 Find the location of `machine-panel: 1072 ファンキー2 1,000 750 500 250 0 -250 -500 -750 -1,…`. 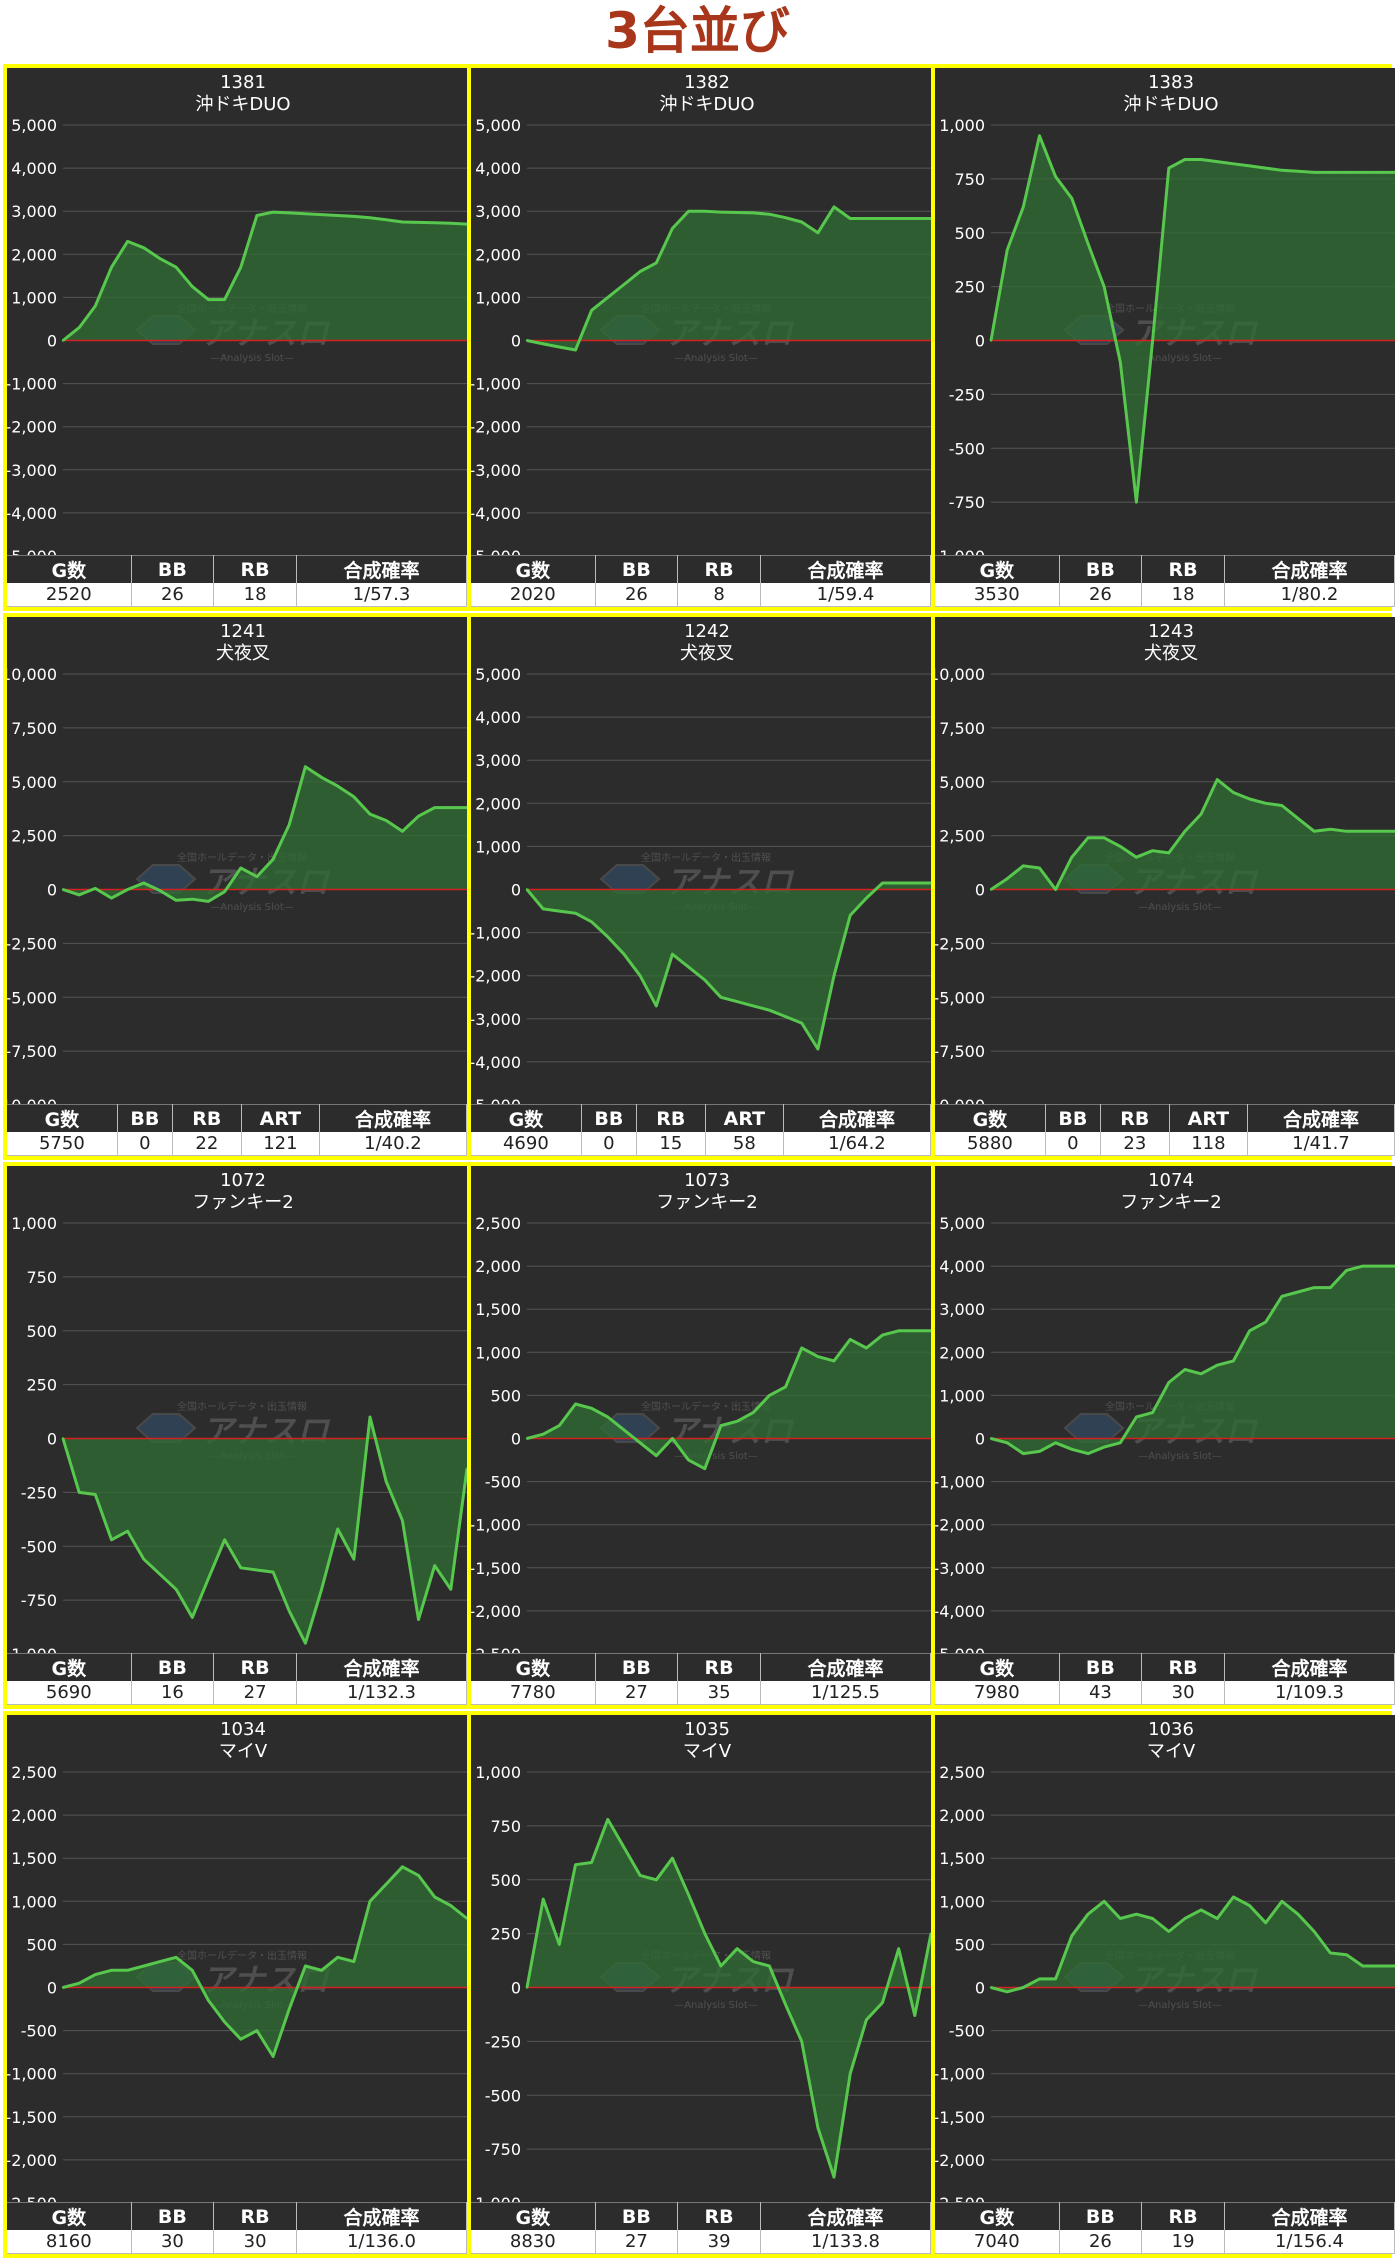

machine-panel: 1072 ファンキー2 1,000 750 500 250 0 -250 -500 -750 -1,… is located at coordinates (237, 1435).